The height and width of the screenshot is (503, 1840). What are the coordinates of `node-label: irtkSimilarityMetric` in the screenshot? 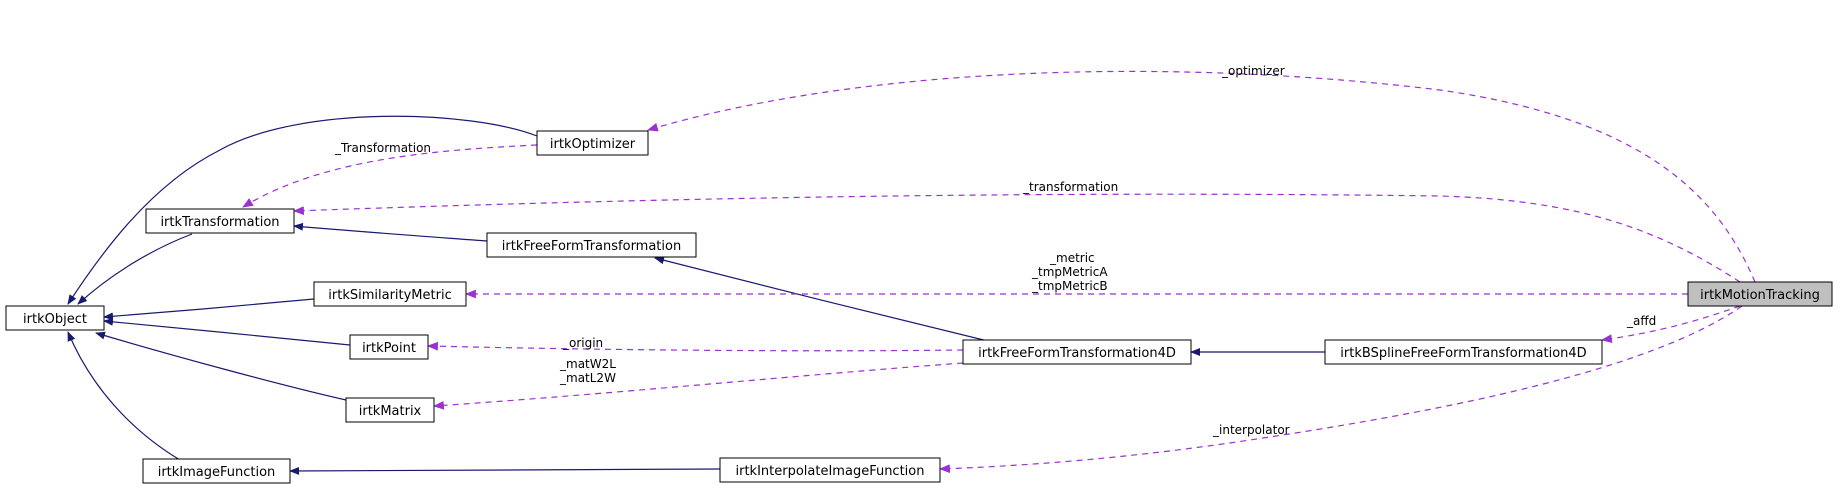 It's located at (389, 295).